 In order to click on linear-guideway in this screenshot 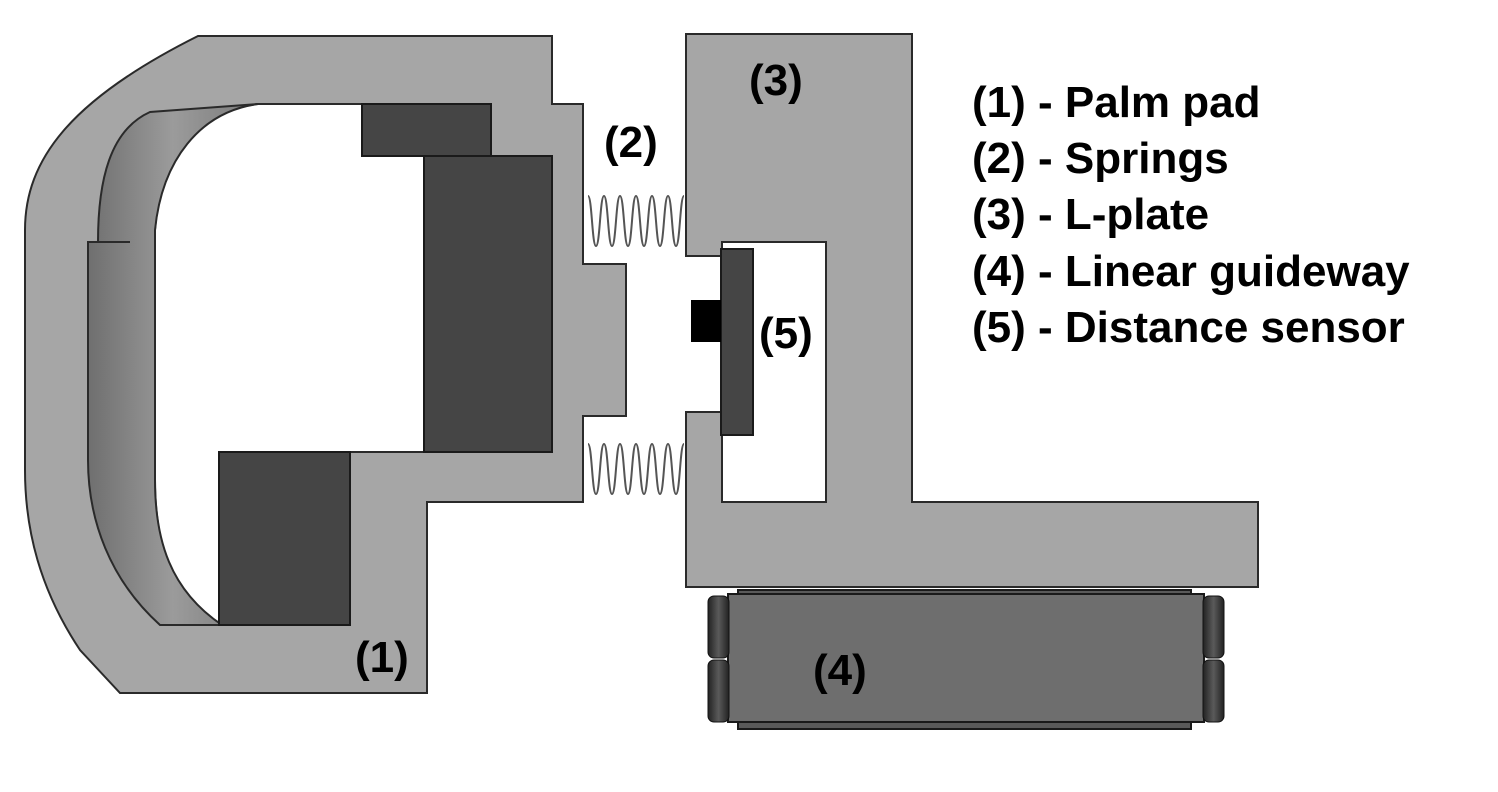, I will do `click(966, 659)`.